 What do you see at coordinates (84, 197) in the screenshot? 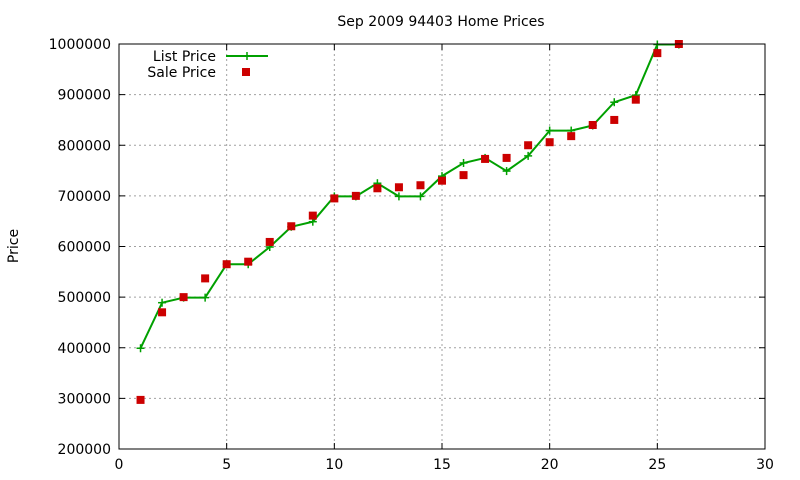
I see `y-tick-label: 700000` at bounding box center [84, 197].